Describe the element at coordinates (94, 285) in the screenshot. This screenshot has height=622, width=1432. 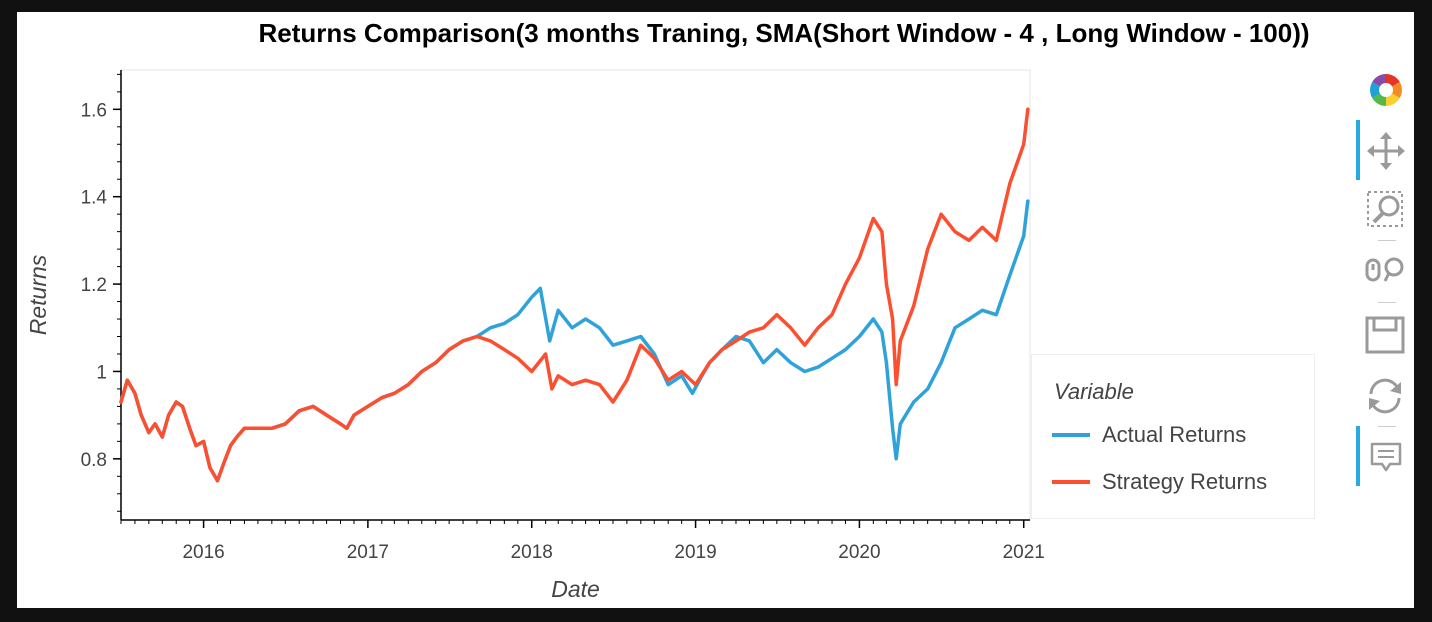
I see `y-tick-label: 1.2` at that location.